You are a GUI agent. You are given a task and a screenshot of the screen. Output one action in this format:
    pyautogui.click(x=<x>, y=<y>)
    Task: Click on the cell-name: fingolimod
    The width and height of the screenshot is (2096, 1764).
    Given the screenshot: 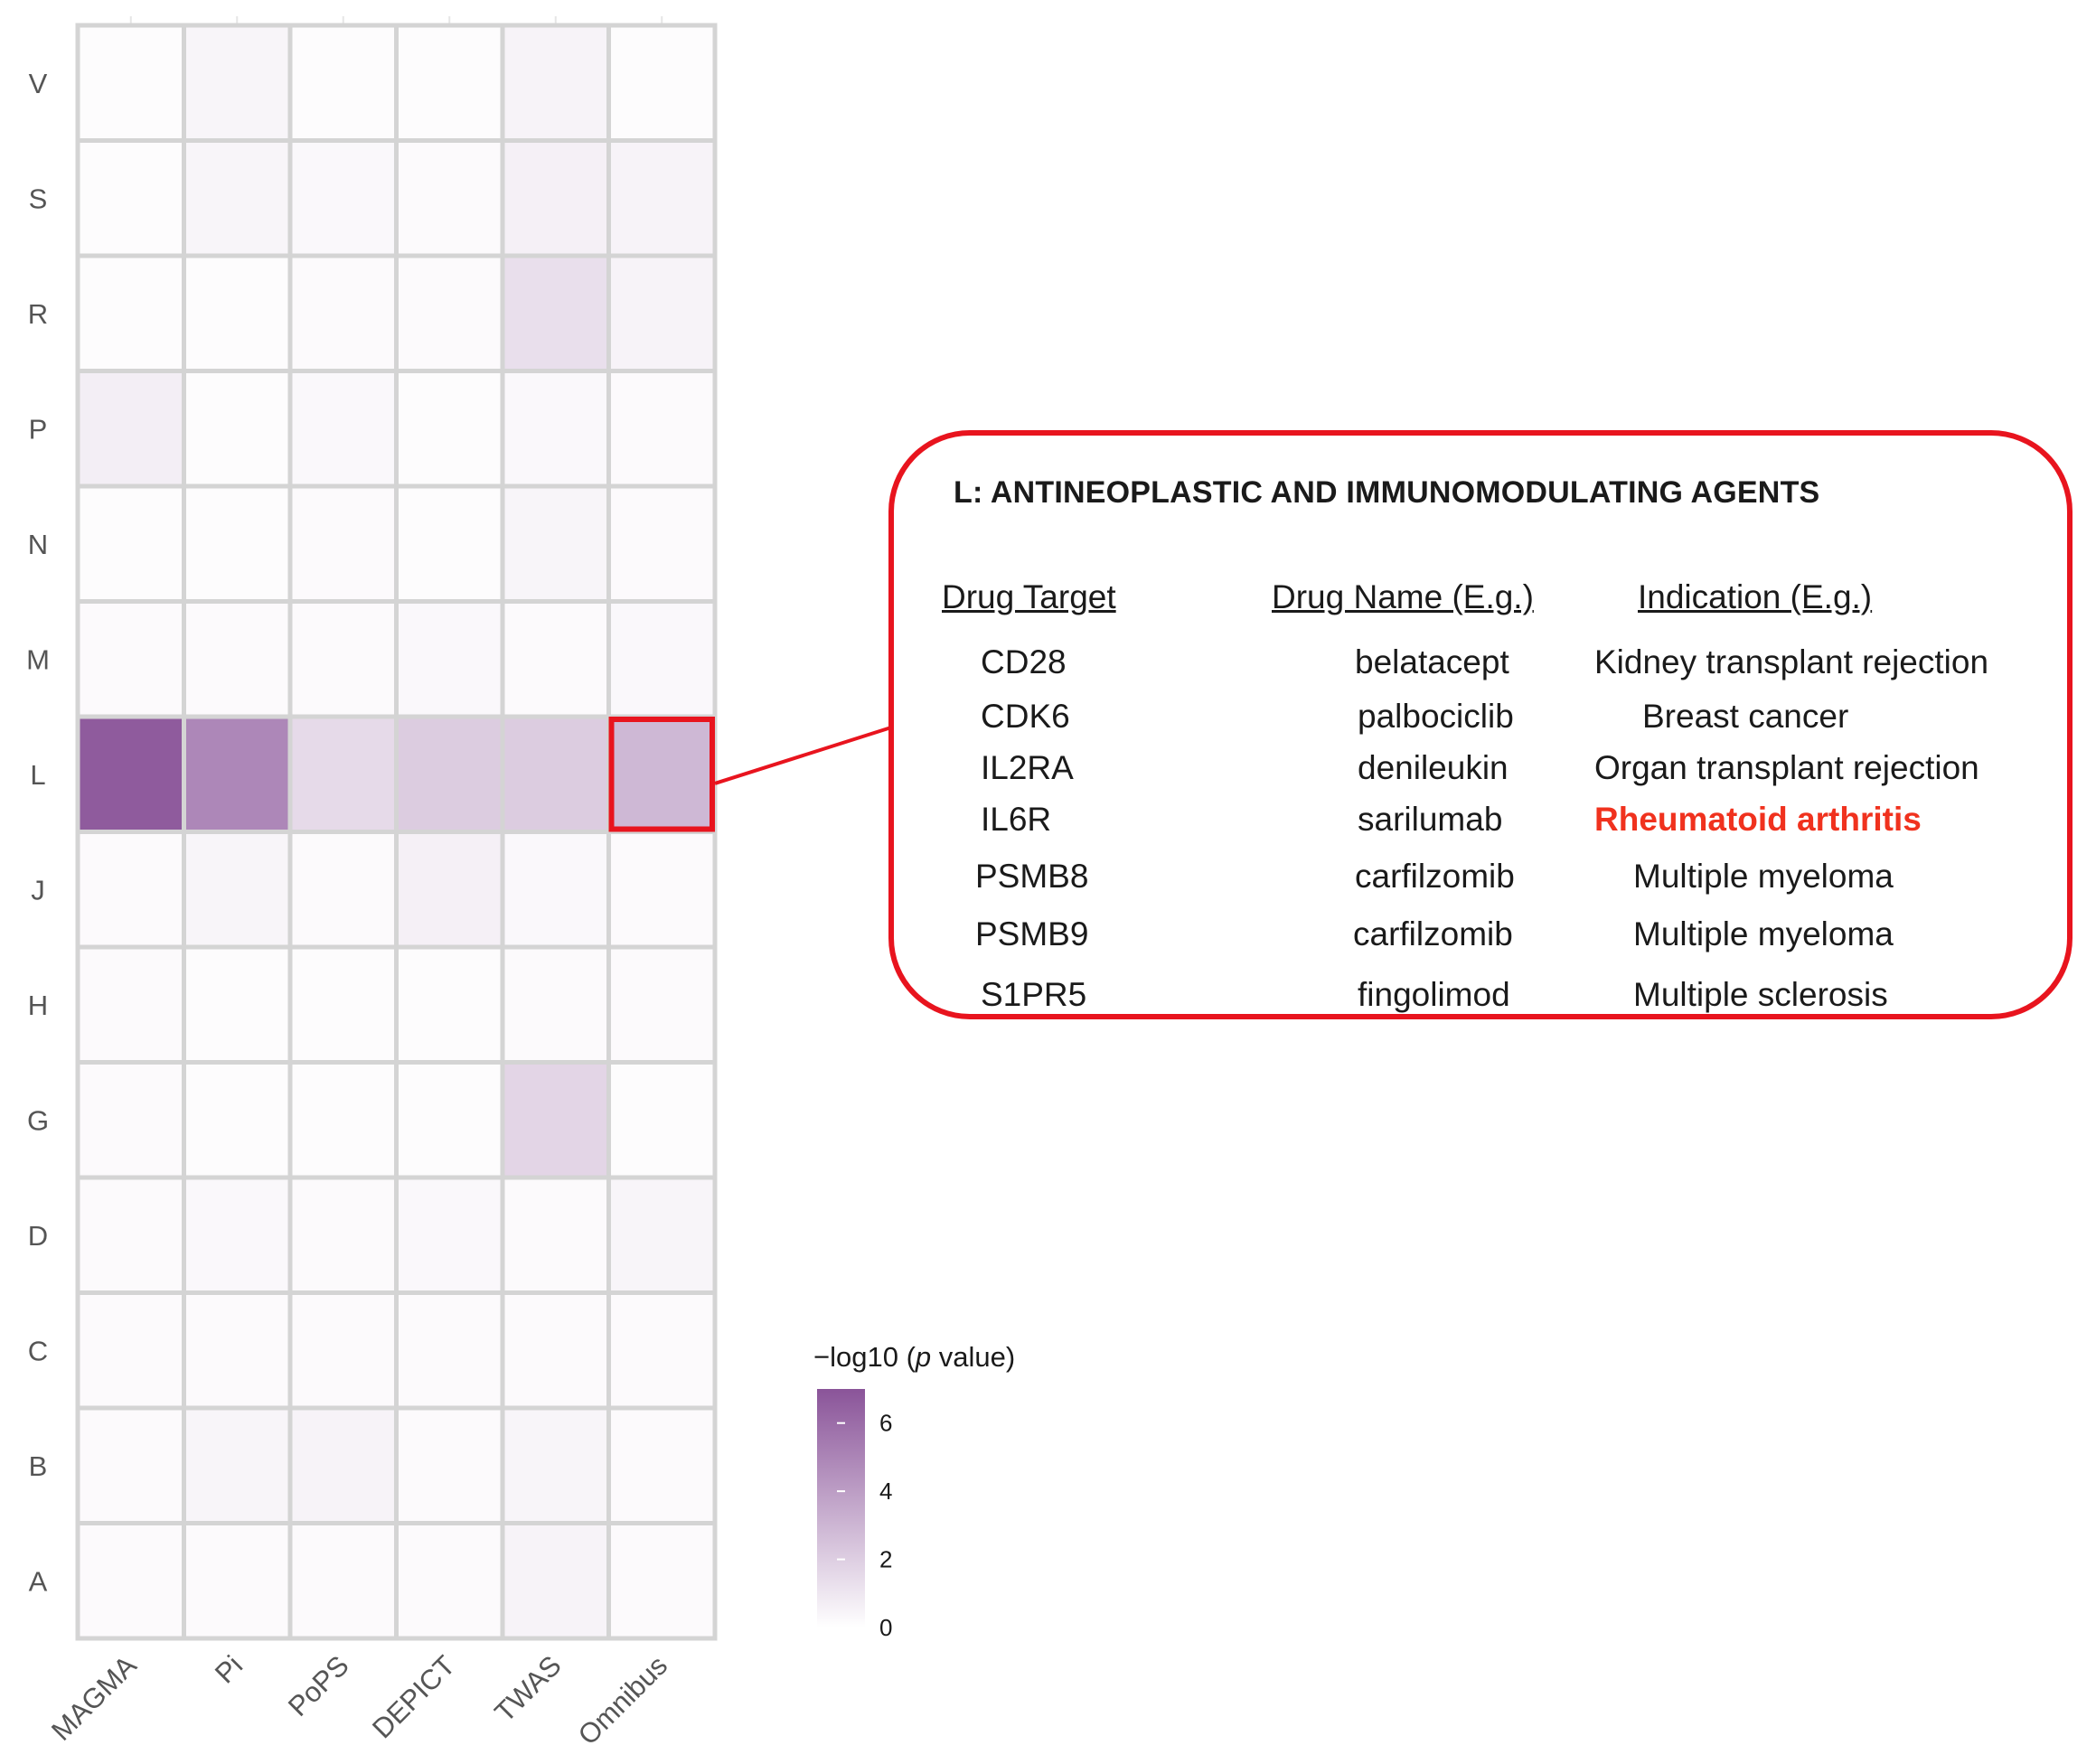 What is the action you would take?
    pyautogui.click(x=1434, y=994)
    